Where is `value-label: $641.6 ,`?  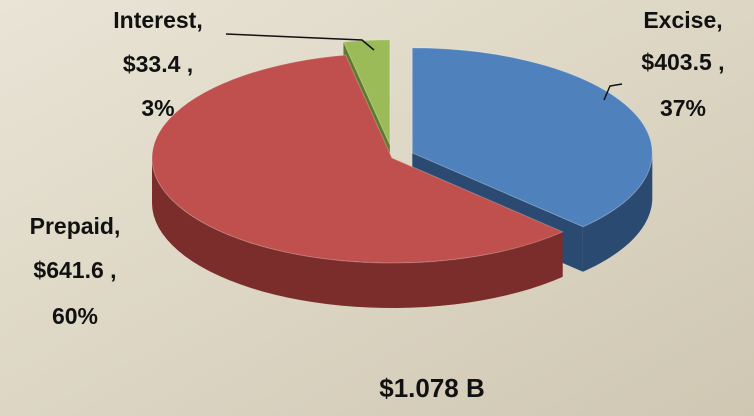 value-label: $641.6 , is located at coordinates (74, 270).